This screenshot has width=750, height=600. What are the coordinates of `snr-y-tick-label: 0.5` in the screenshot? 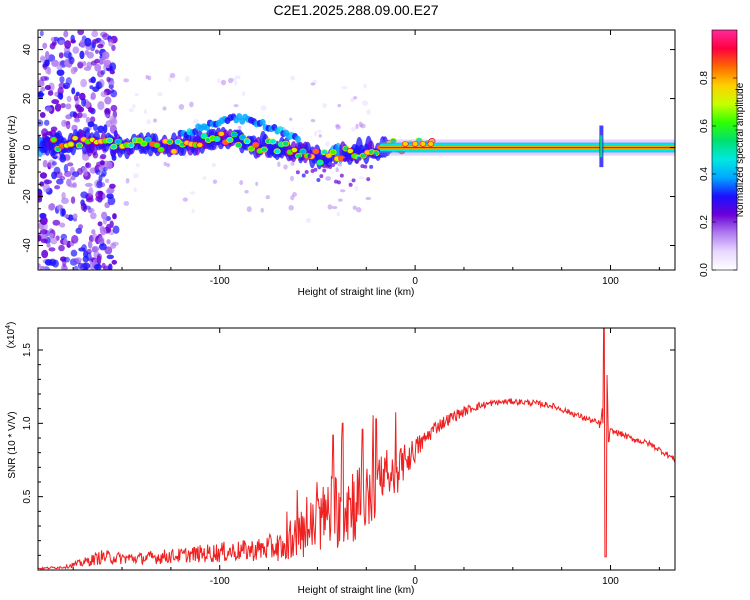 It's located at (27, 496).